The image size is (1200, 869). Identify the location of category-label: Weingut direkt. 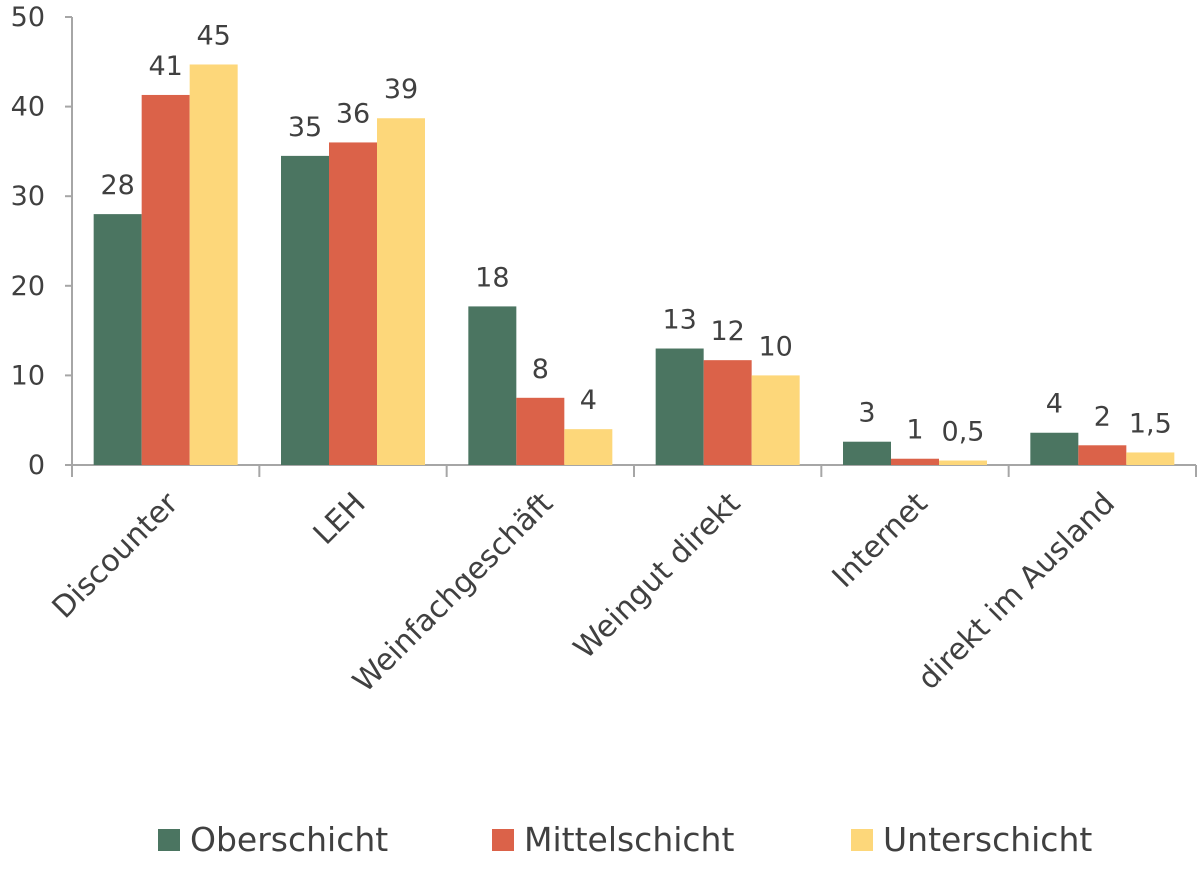
(657, 576).